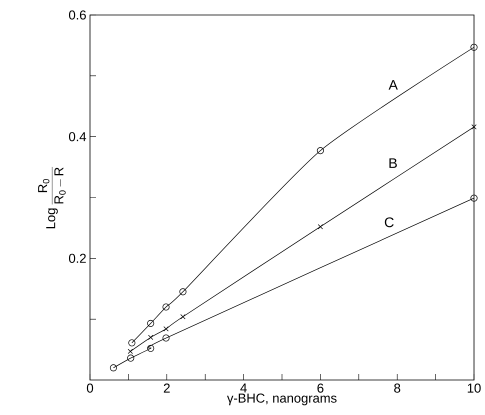 This screenshot has width=485, height=415. Describe the element at coordinates (90, 388) in the screenshot. I see `x-tick-label: 0` at that location.